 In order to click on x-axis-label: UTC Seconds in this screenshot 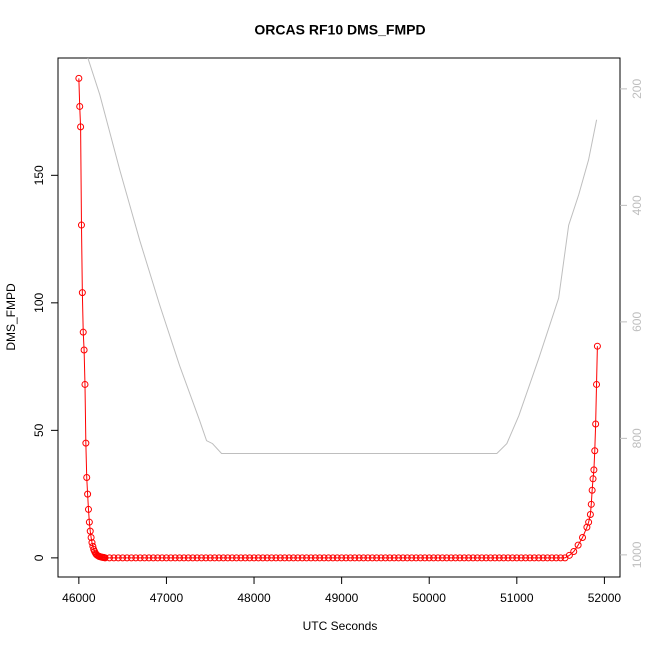, I will do `click(340, 626)`.